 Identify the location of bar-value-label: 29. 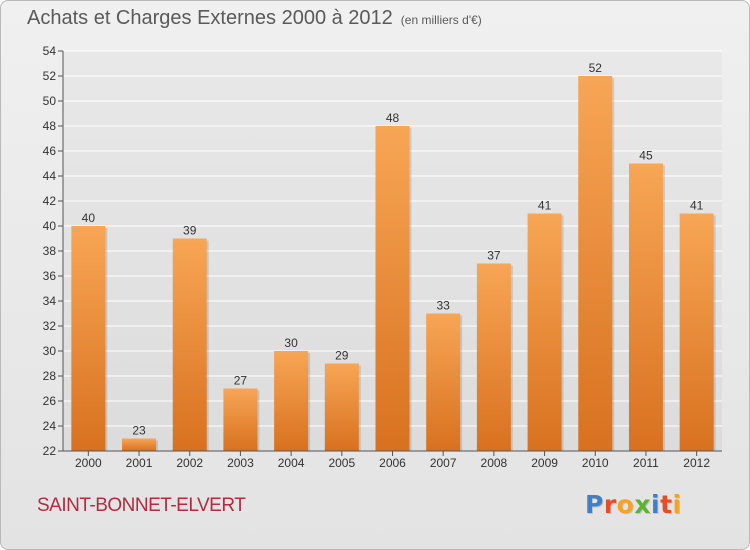
(342, 356).